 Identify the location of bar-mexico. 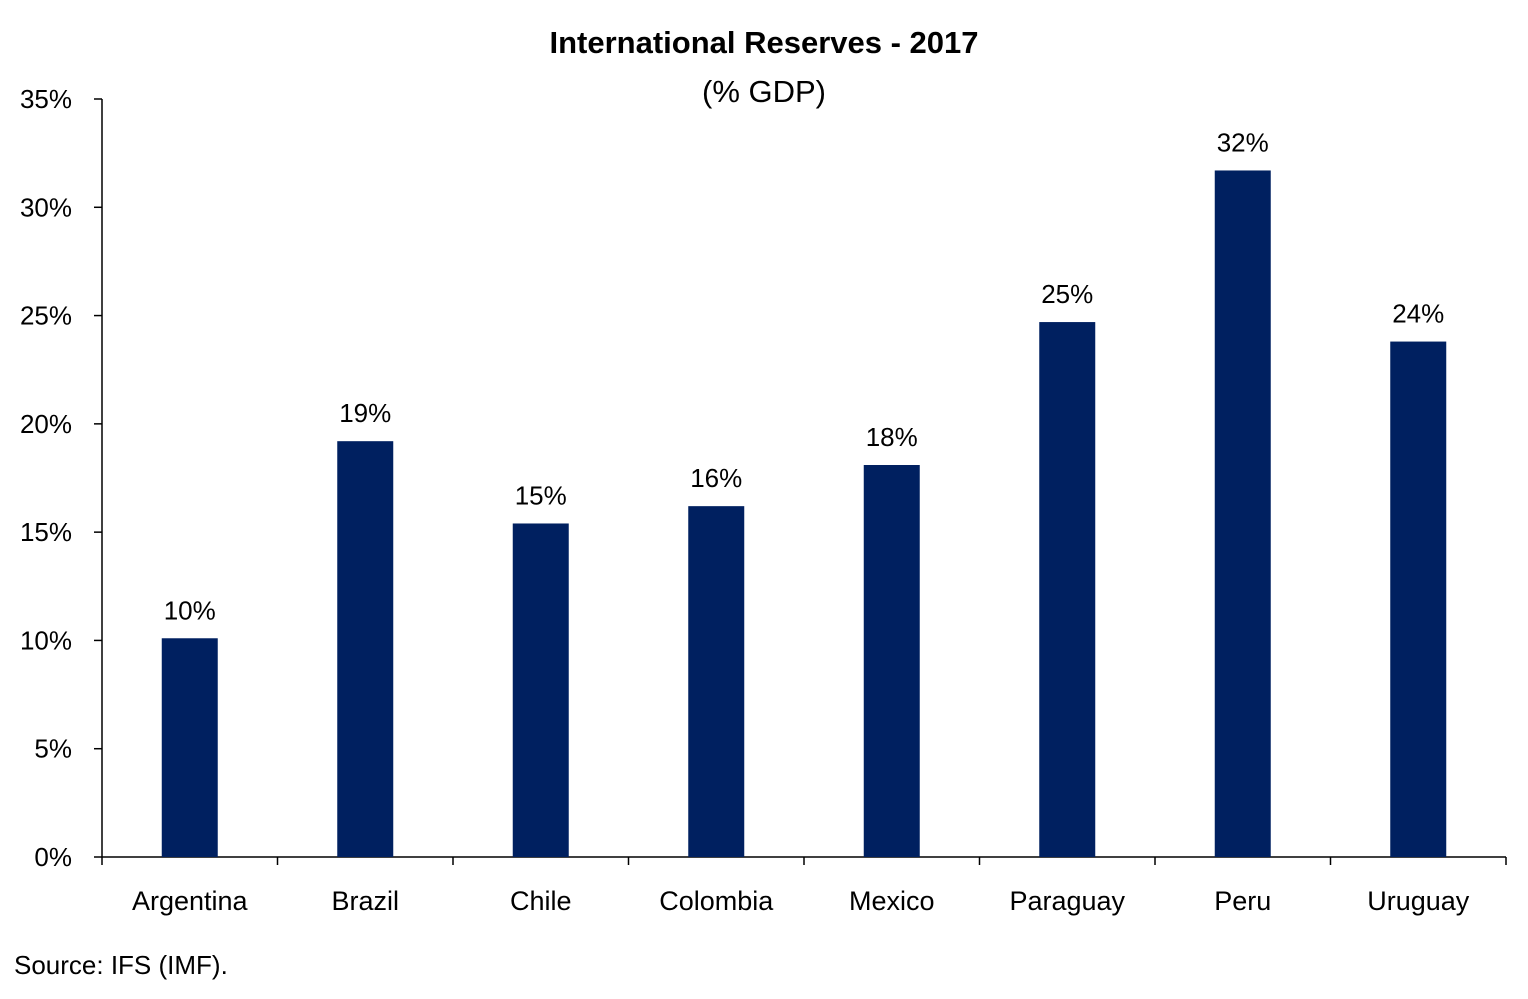
(891, 661).